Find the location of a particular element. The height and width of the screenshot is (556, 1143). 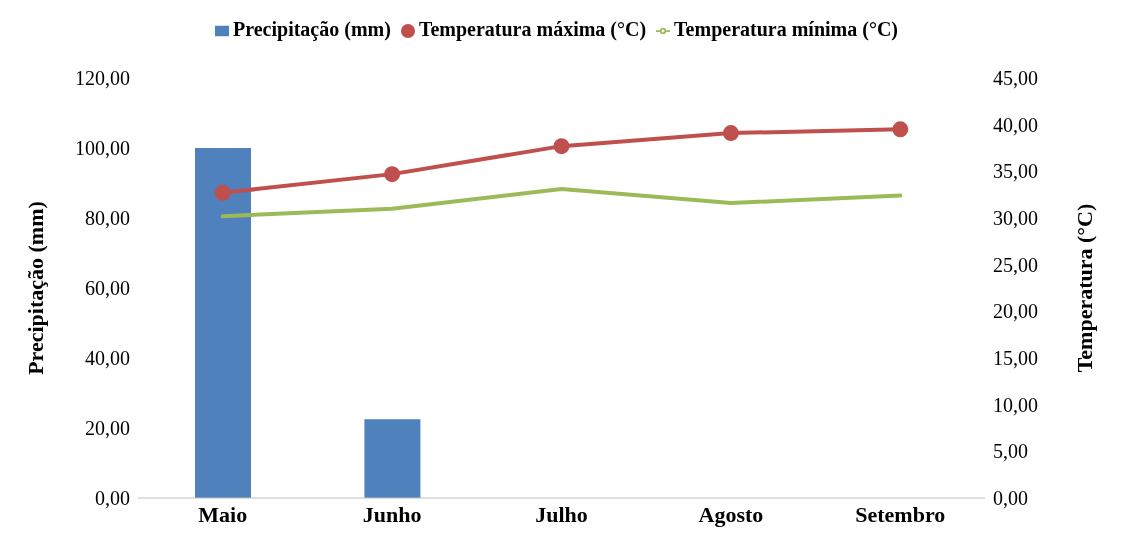

legend-label: Temperatura mínima (°C) is located at coordinates (786, 29).